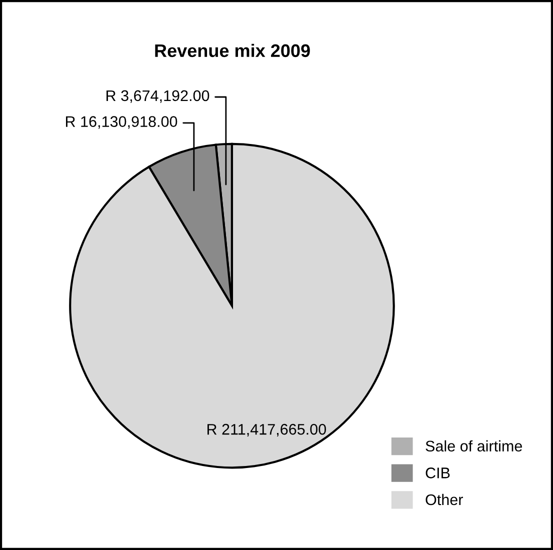 The image size is (553, 550). What do you see at coordinates (474, 446) in the screenshot?
I see `legend-label: Sale of airtime` at bounding box center [474, 446].